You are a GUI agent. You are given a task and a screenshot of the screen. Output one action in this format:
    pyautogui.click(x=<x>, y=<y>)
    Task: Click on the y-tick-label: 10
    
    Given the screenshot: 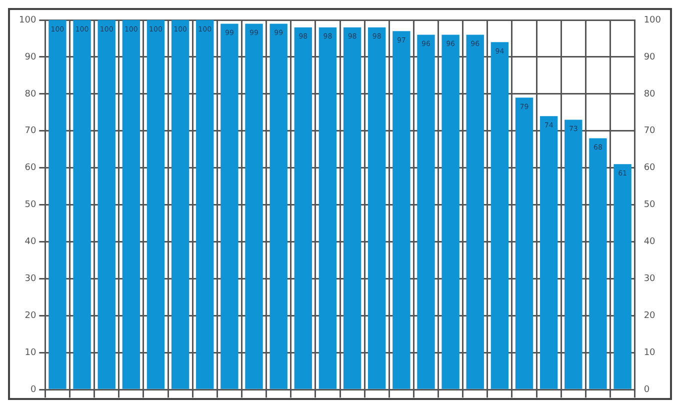 What is the action you would take?
    pyautogui.click(x=30, y=353)
    